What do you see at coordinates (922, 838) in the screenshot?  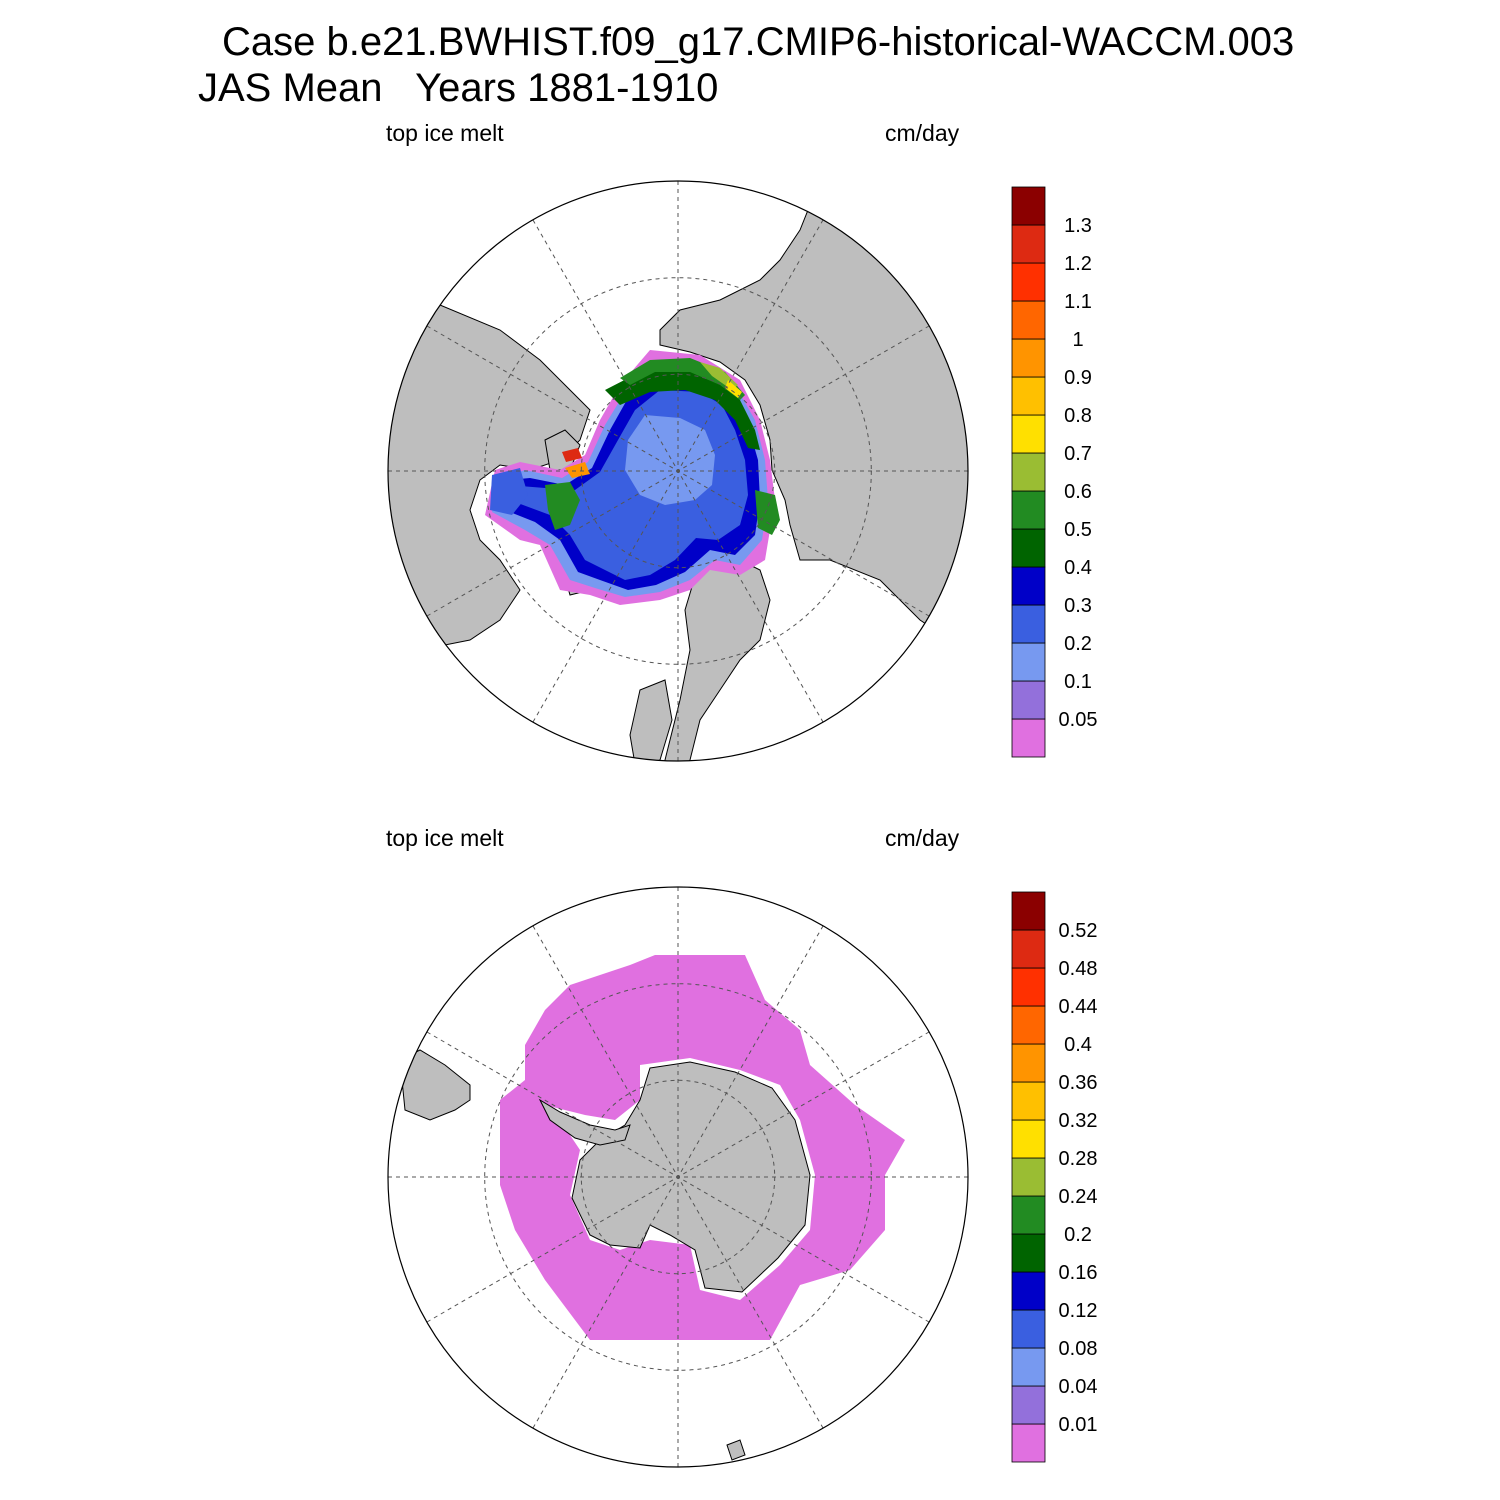 I see `south-panel-units-label: cm/day` at bounding box center [922, 838].